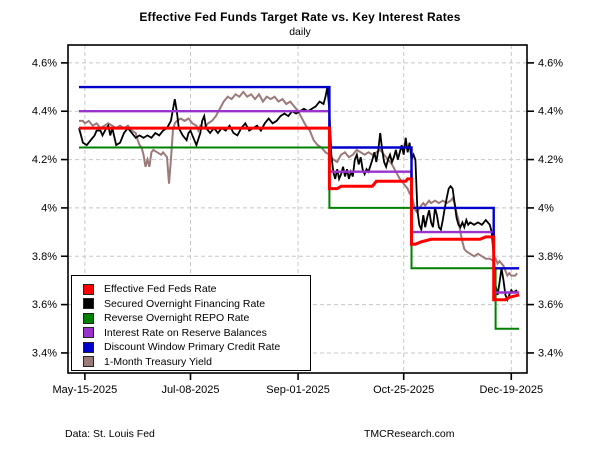 This screenshot has width=600, height=450. I want to click on y-axis-label-right: 4.2%, so click(550, 160).